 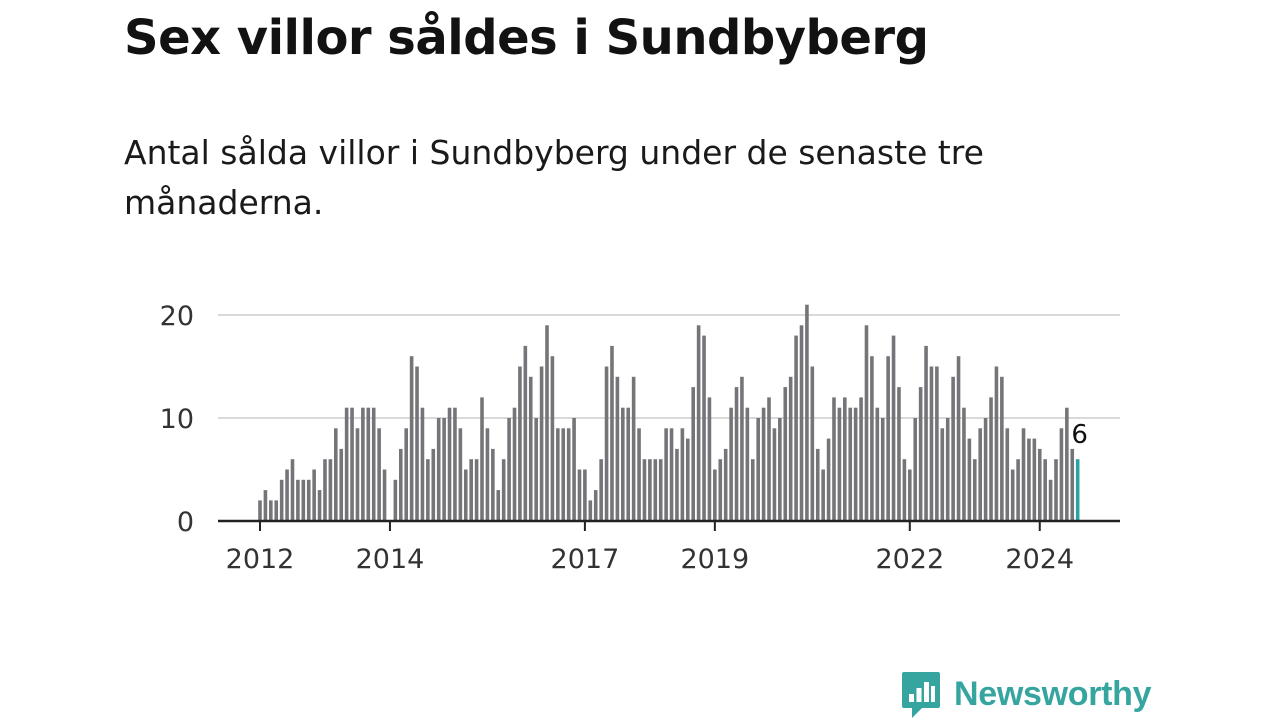 What do you see at coordinates (185, 522) in the screenshot?
I see `y-tick-label-0: 0` at bounding box center [185, 522].